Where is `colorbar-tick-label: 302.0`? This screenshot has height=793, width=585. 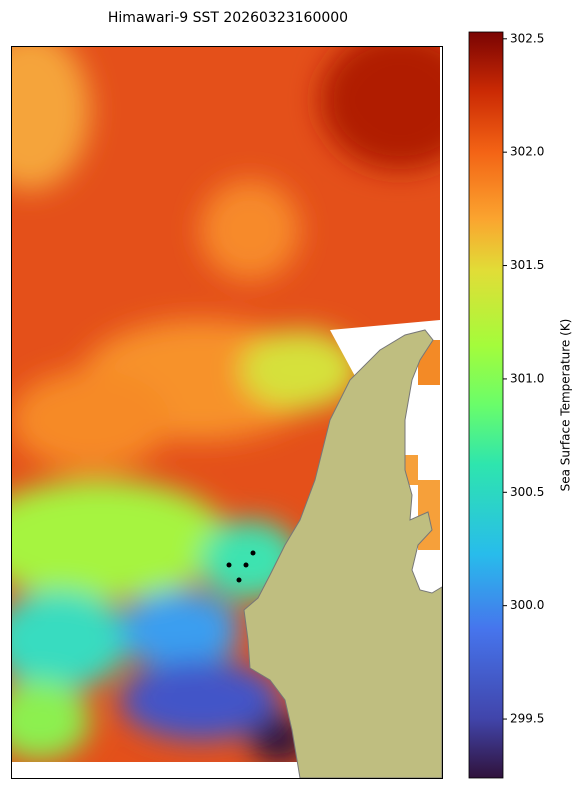 colorbar-tick-label: 302.0 is located at coordinates (527, 152).